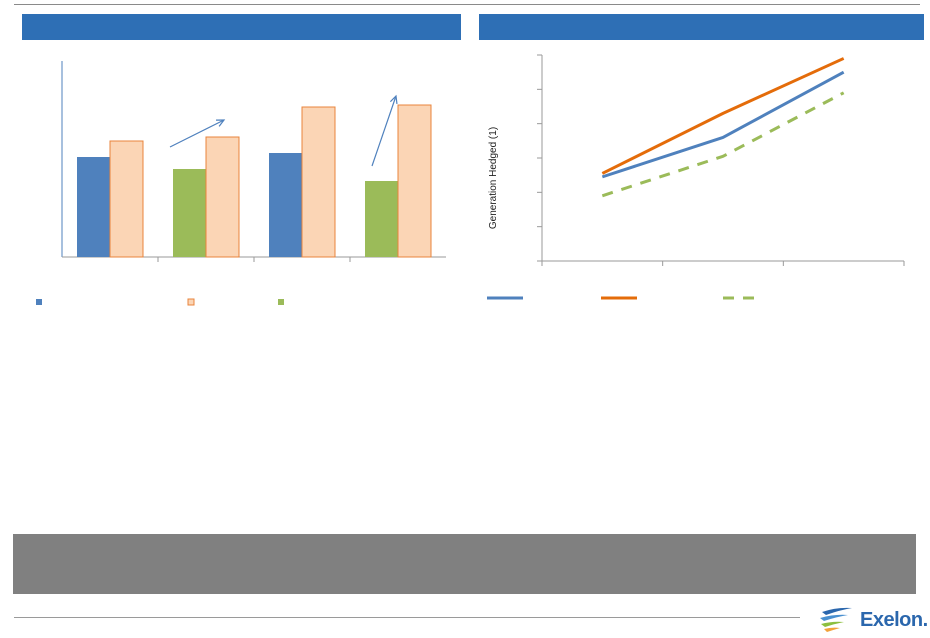  I want to click on right-header-band, so click(701, 27).